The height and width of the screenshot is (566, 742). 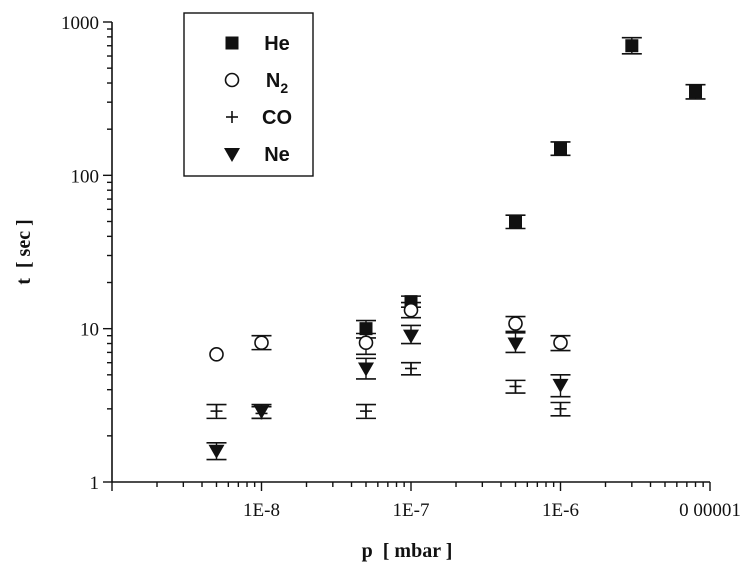 What do you see at coordinates (248, 94) in the screenshot?
I see `legend-box` at bounding box center [248, 94].